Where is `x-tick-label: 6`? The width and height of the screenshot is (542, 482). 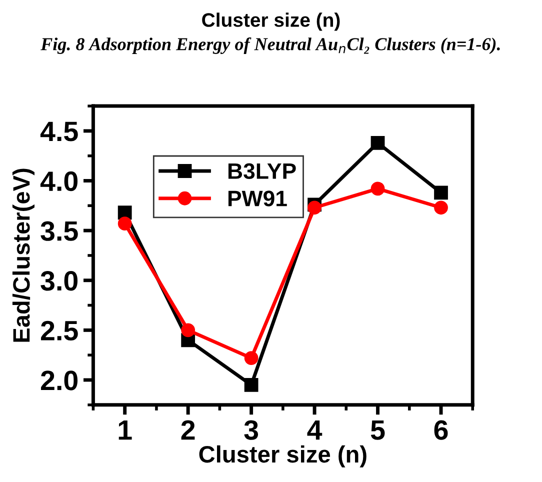 x-tick-label: 6 is located at coordinates (441, 430).